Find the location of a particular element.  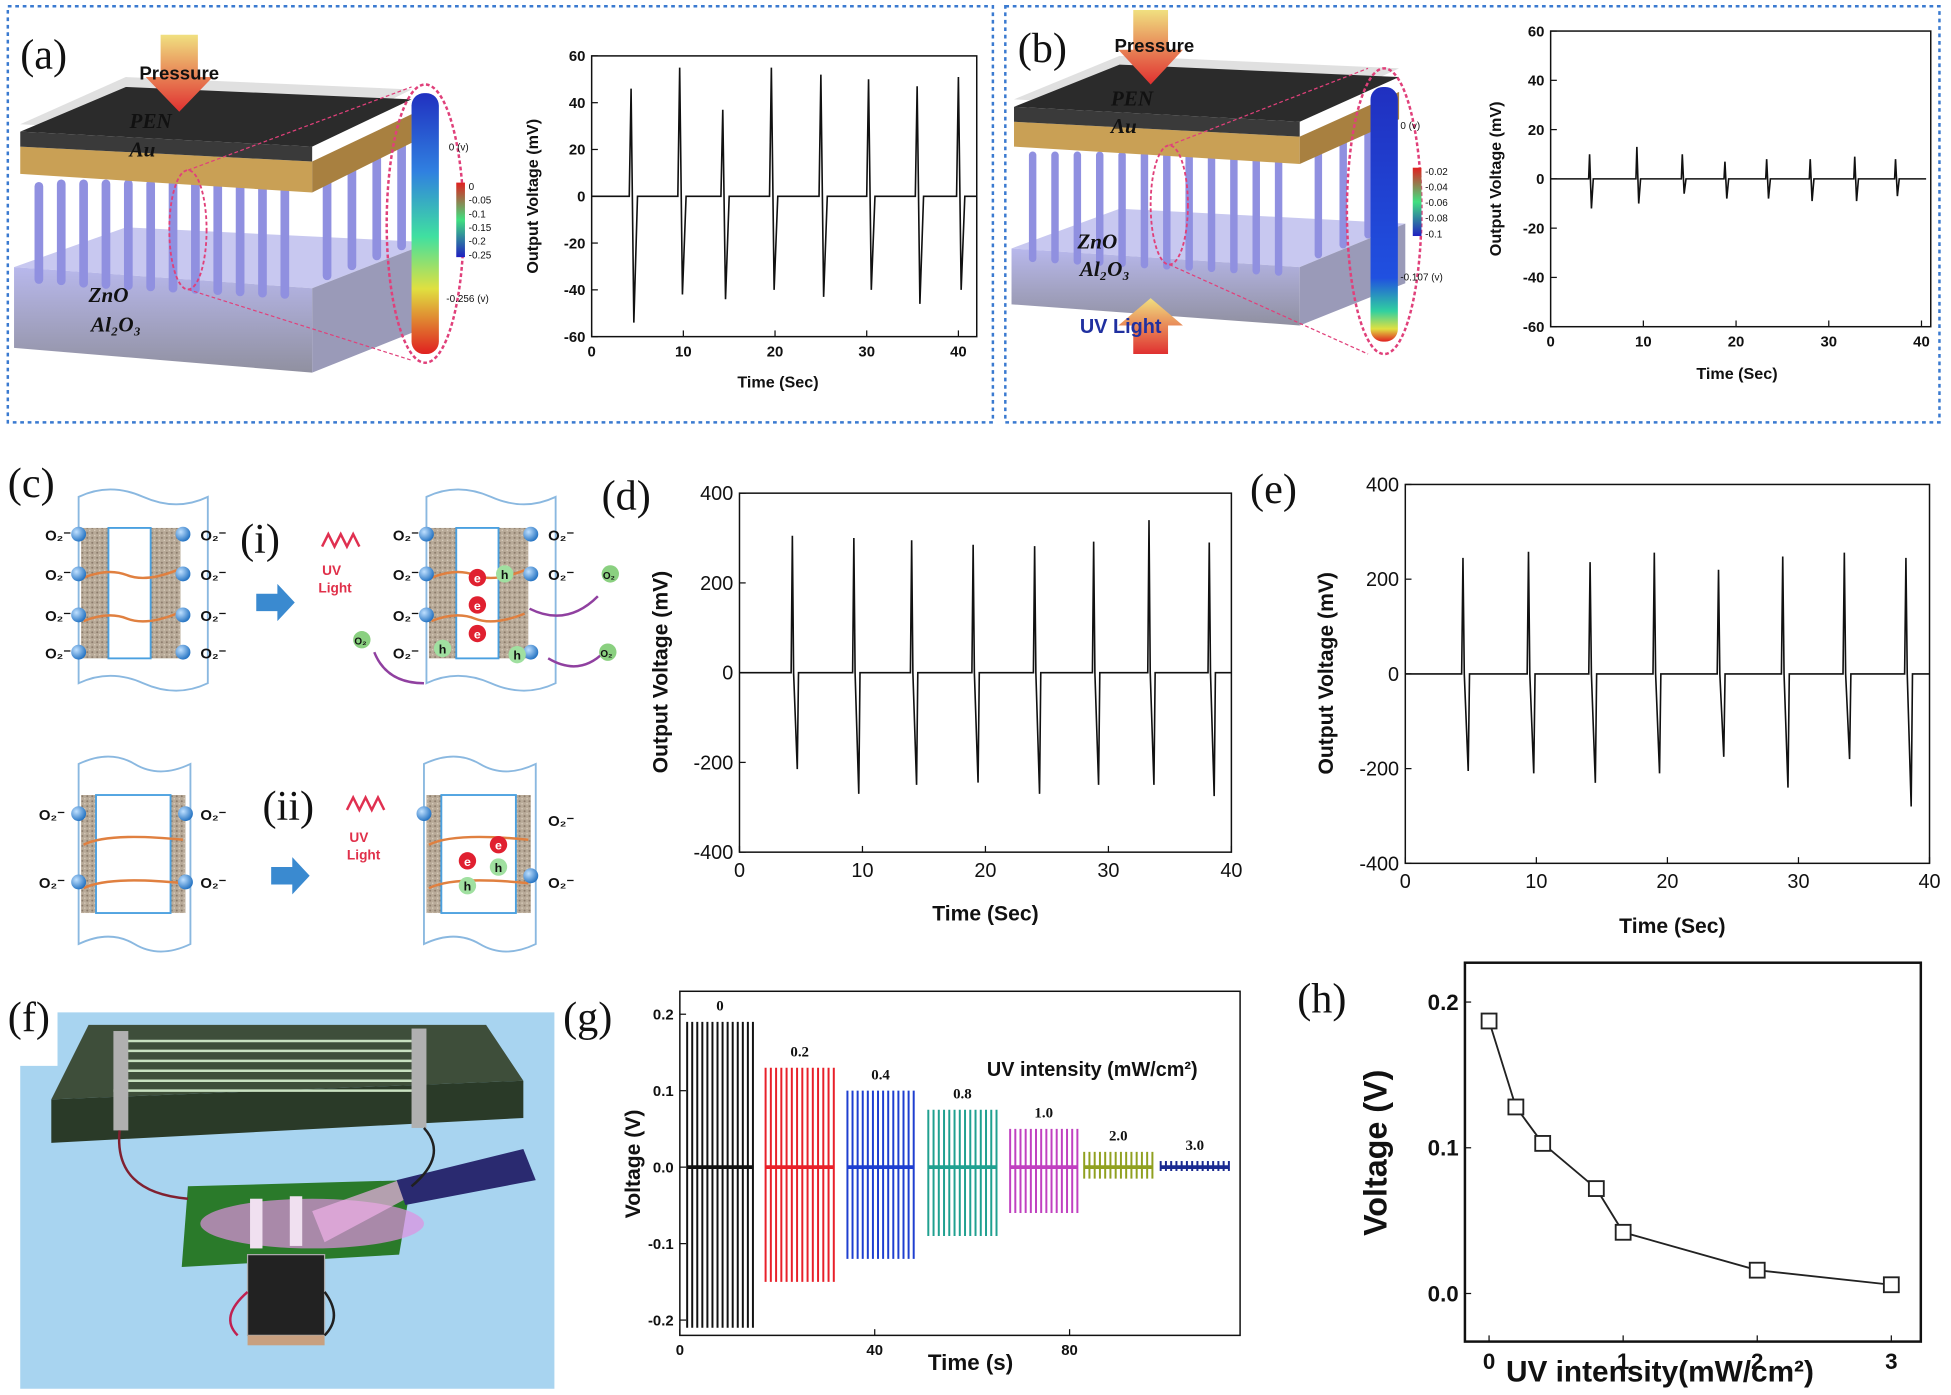

y-tick-label: 0.0 is located at coordinates (1443, 1293).